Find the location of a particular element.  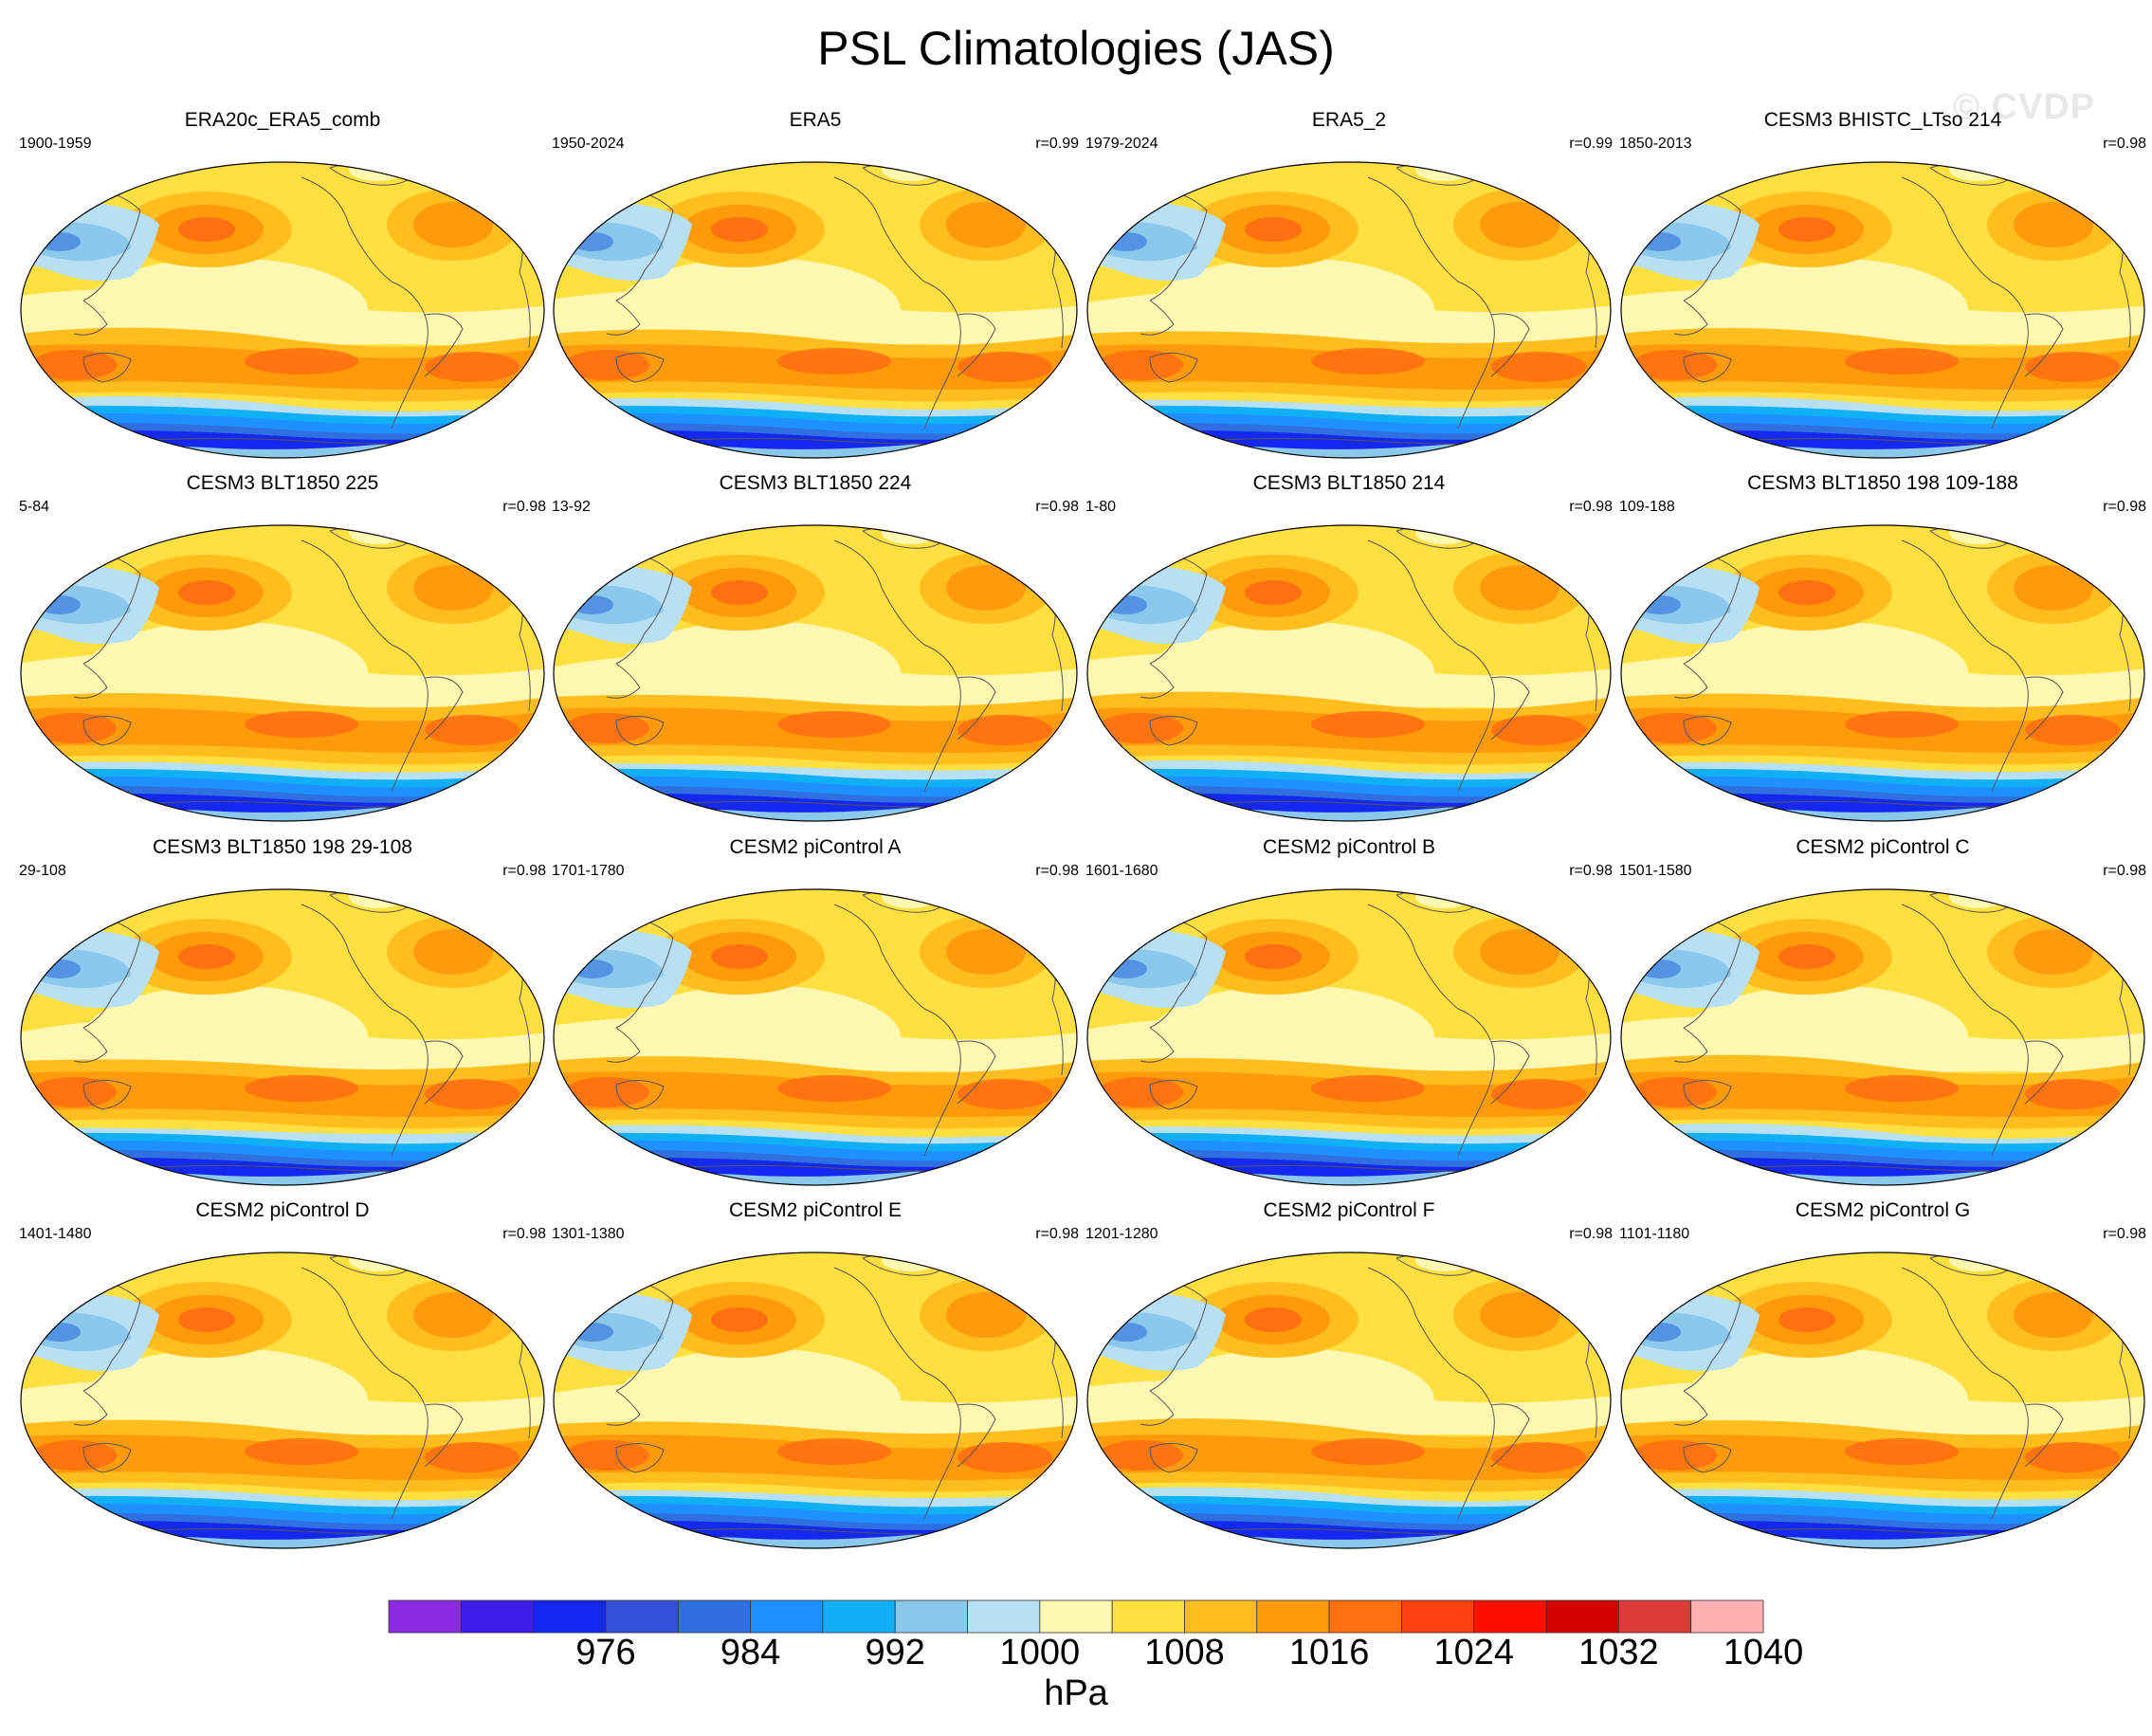

map-panel: CESM2 piControl D 1401-1480 r=0.98 is located at coordinates (283, 1379).